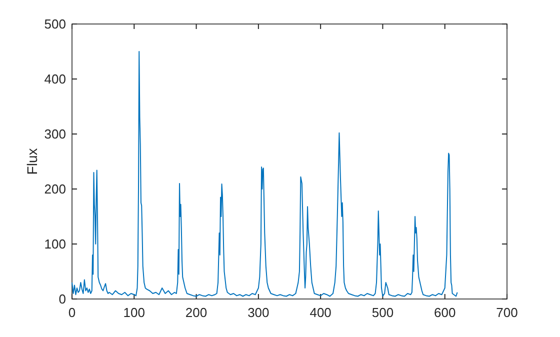 The width and height of the screenshot is (560, 337). What do you see at coordinates (55, 79) in the screenshot?
I see `y-tick-label: 400` at bounding box center [55, 79].